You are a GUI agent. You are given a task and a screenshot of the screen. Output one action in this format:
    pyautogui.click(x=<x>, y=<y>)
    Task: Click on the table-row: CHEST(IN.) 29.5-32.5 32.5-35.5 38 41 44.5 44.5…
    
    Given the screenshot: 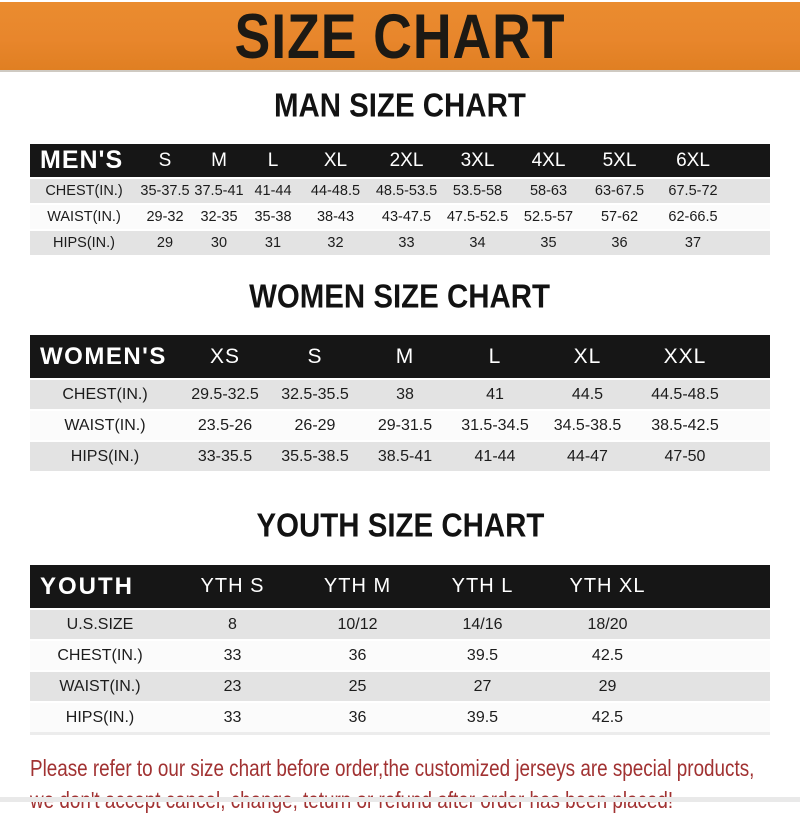 What is the action you would take?
    pyautogui.click(x=400, y=394)
    